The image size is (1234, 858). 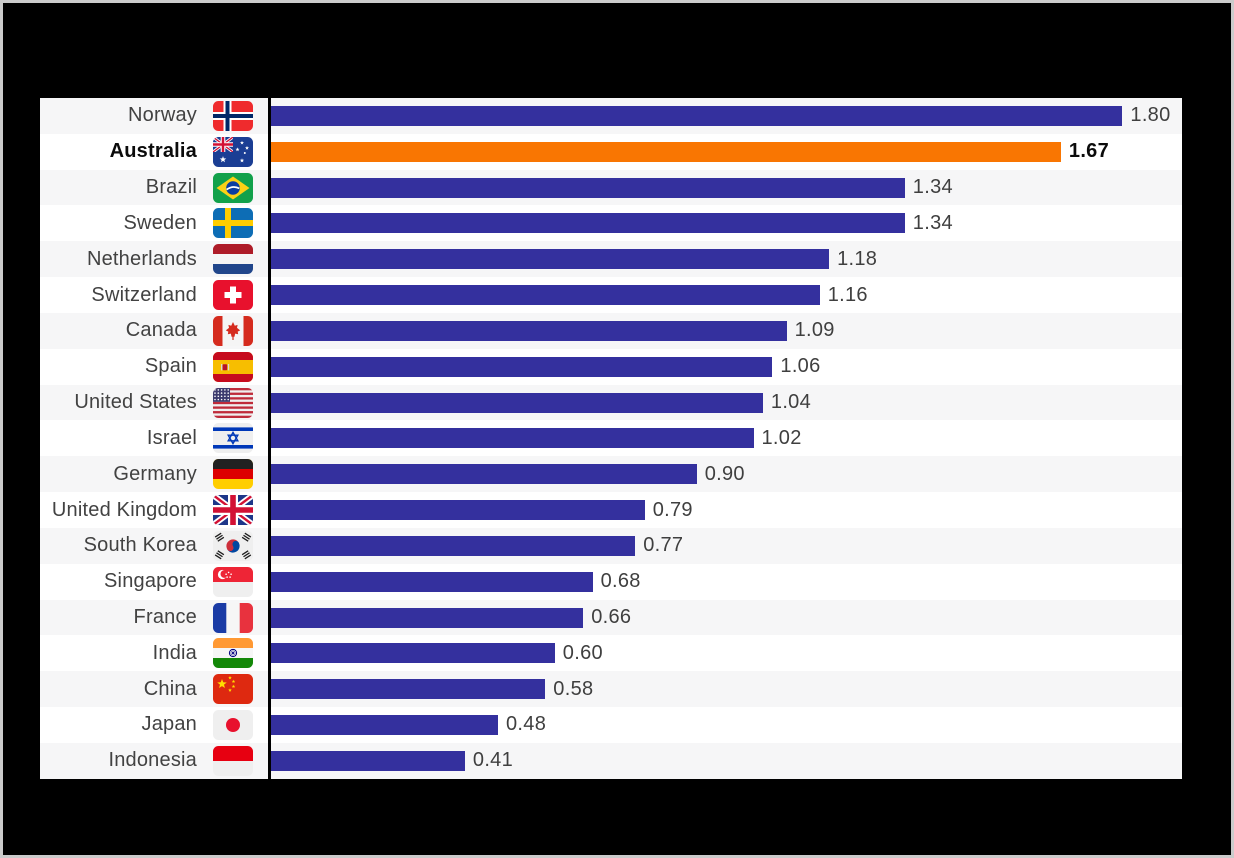 What do you see at coordinates (663, 545) in the screenshot?
I see `value-label-south-korea: 0.77` at bounding box center [663, 545].